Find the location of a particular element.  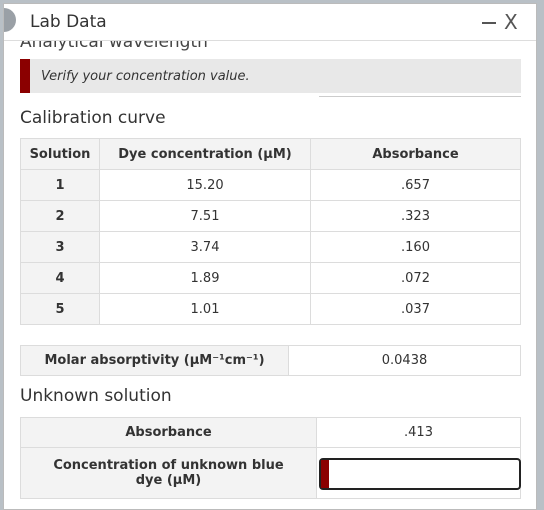

title-bar: Lab Data X is located at coordinates (270, 22).